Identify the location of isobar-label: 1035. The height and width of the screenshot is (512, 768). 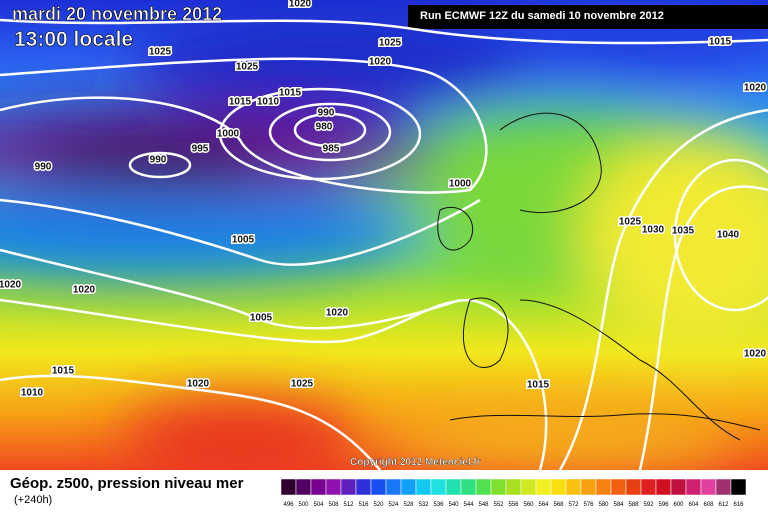
(683, 231).